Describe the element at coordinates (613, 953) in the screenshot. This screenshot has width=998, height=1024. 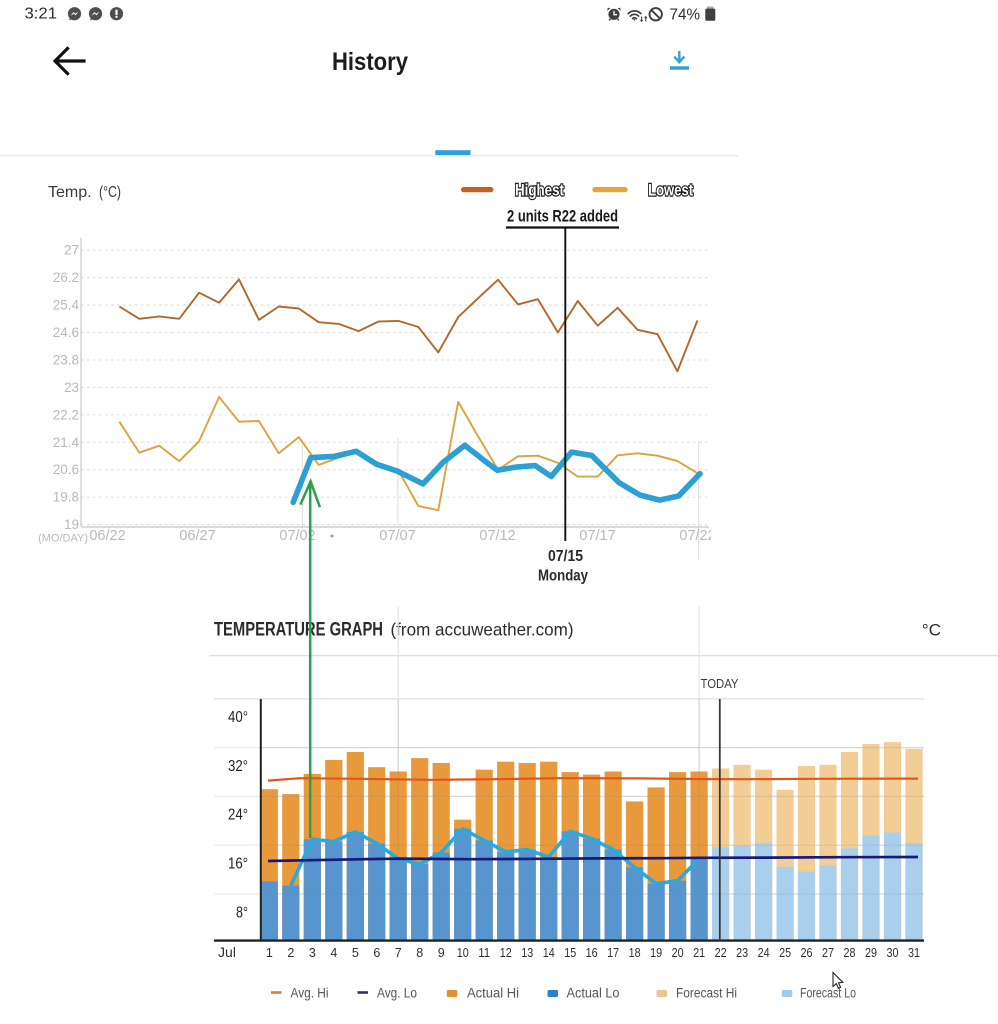
I see `svg-text: 17` at that location.